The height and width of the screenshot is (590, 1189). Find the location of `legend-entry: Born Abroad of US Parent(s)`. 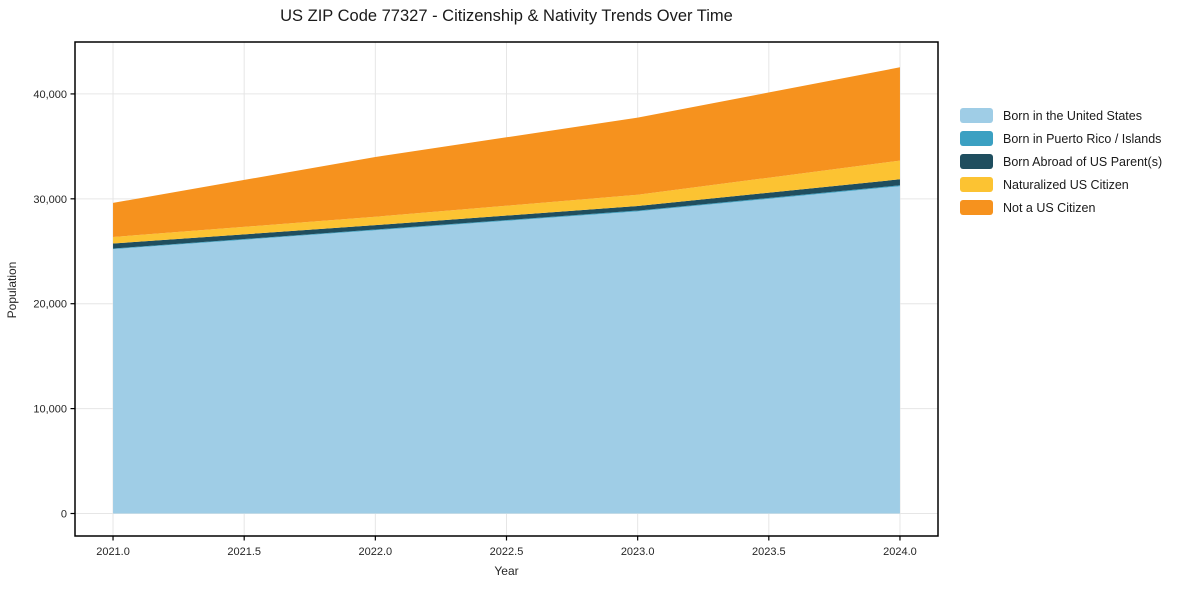

legend-entry: Born Abroad of US Parent(s) is located at coordinates (1061, 161).